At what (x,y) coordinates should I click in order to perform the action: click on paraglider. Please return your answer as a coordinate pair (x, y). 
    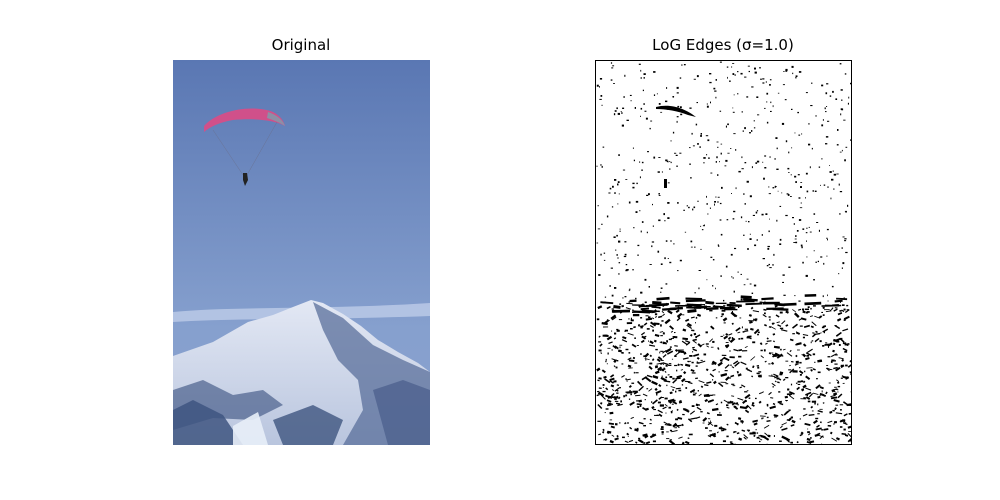
    Looking at the image, I should click on (244, 147).